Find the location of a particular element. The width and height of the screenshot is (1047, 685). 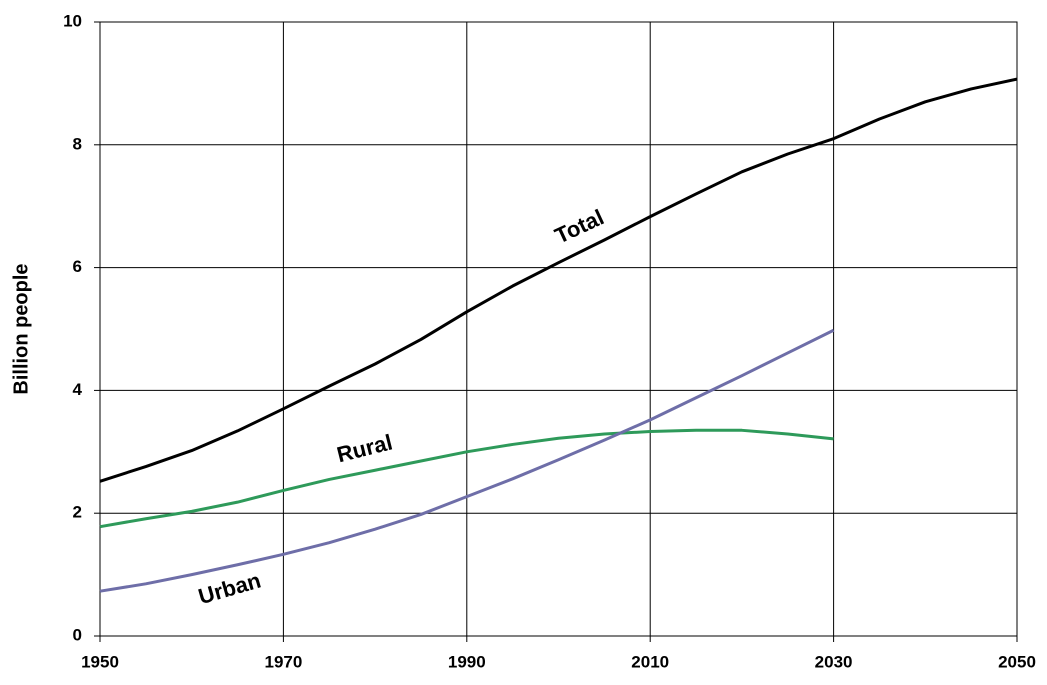

x-tick-label: 2050 is located at coordinates (1017, 661).